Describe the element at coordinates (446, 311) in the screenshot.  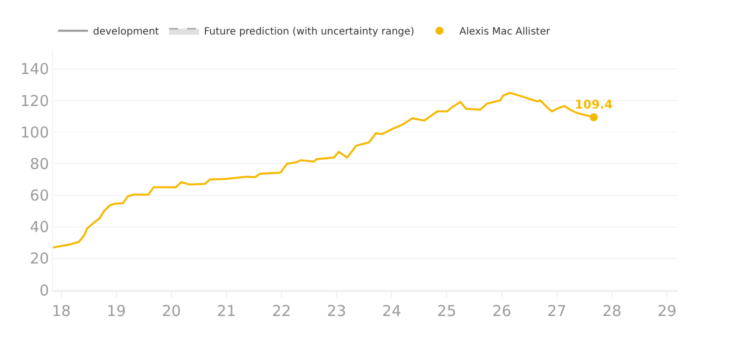
I see `x-tick-label: 25` at that location.